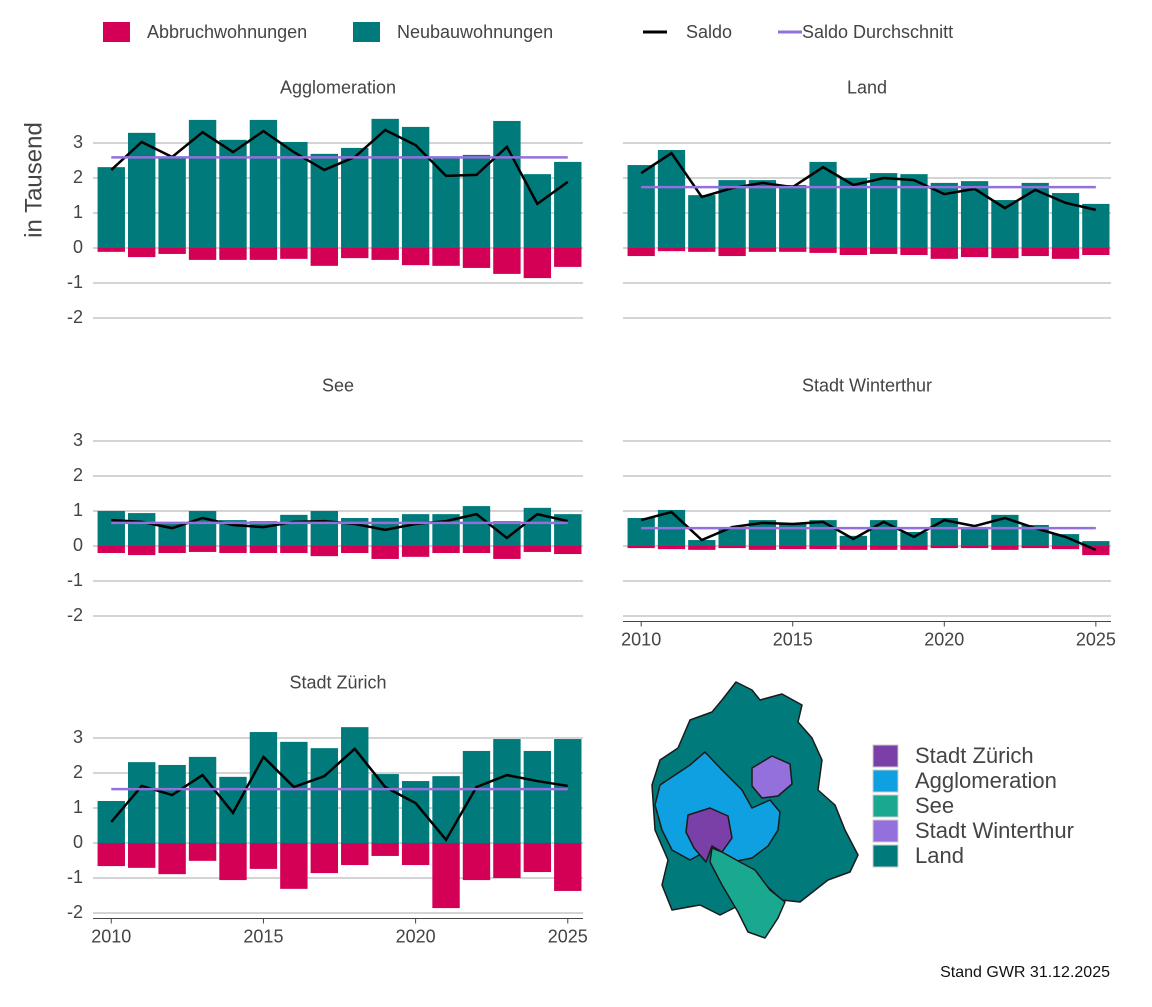 Image resolution: width=1152 pixels, height=1007 pixels. Describe the element at coordinates (475, 32) in the screenshot. I see `legend-label: Neubauwohnungen` at that location.